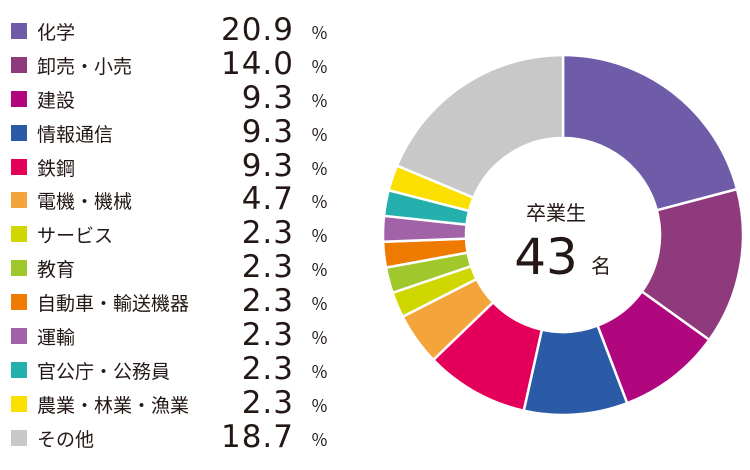 This screenshot has width=750, height=470. What do you see at coordinates (56, 168) in the screenshot?
I see `legend-label: 鉄鋼` at bounding box center [56, 168].